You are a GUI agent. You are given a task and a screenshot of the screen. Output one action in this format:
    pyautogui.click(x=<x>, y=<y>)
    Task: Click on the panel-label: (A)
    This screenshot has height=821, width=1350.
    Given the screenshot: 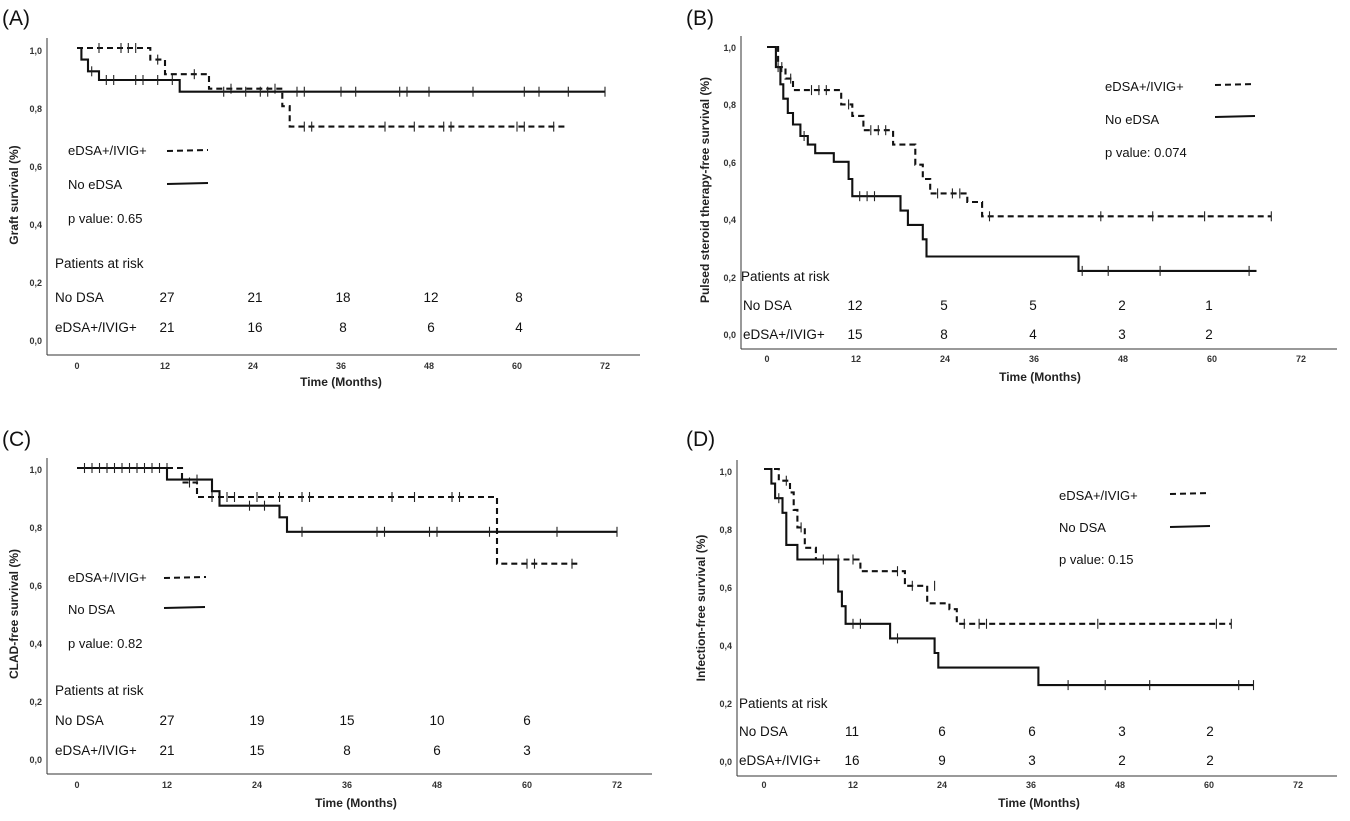 What is the action you would take?
    pyautogui.click(x=16, y=18)
    